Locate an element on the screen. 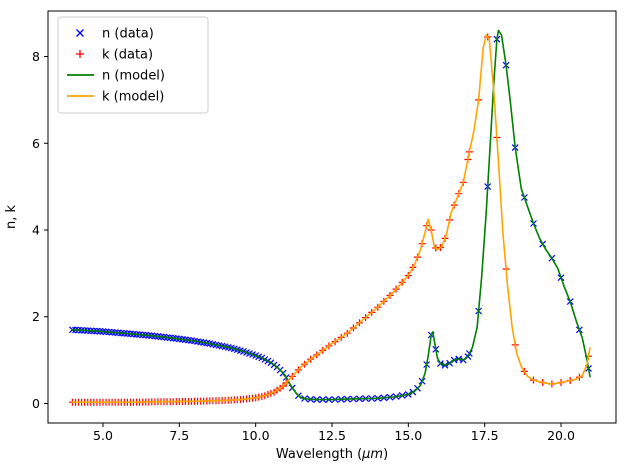 The image size is (630, 474). n-data-legend-marker-icon is located at coordinates (80, 33).